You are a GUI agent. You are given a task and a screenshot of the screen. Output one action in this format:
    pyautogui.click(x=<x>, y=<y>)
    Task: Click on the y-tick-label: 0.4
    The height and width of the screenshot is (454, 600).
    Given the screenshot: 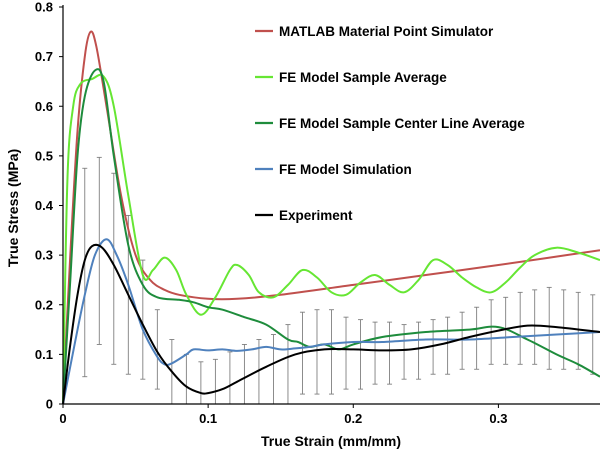 What is the action you would take?
    pyautogui.click(x=44, y=205)
    